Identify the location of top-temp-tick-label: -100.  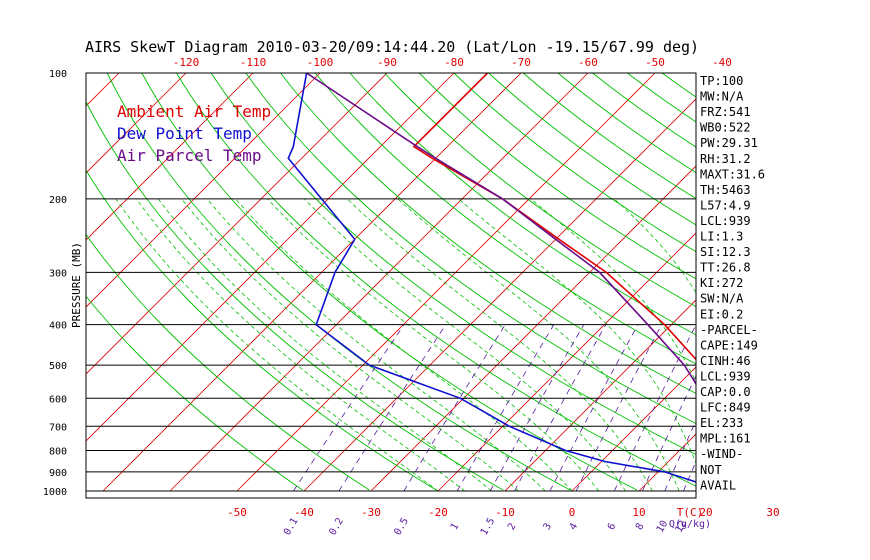
(320, 62).